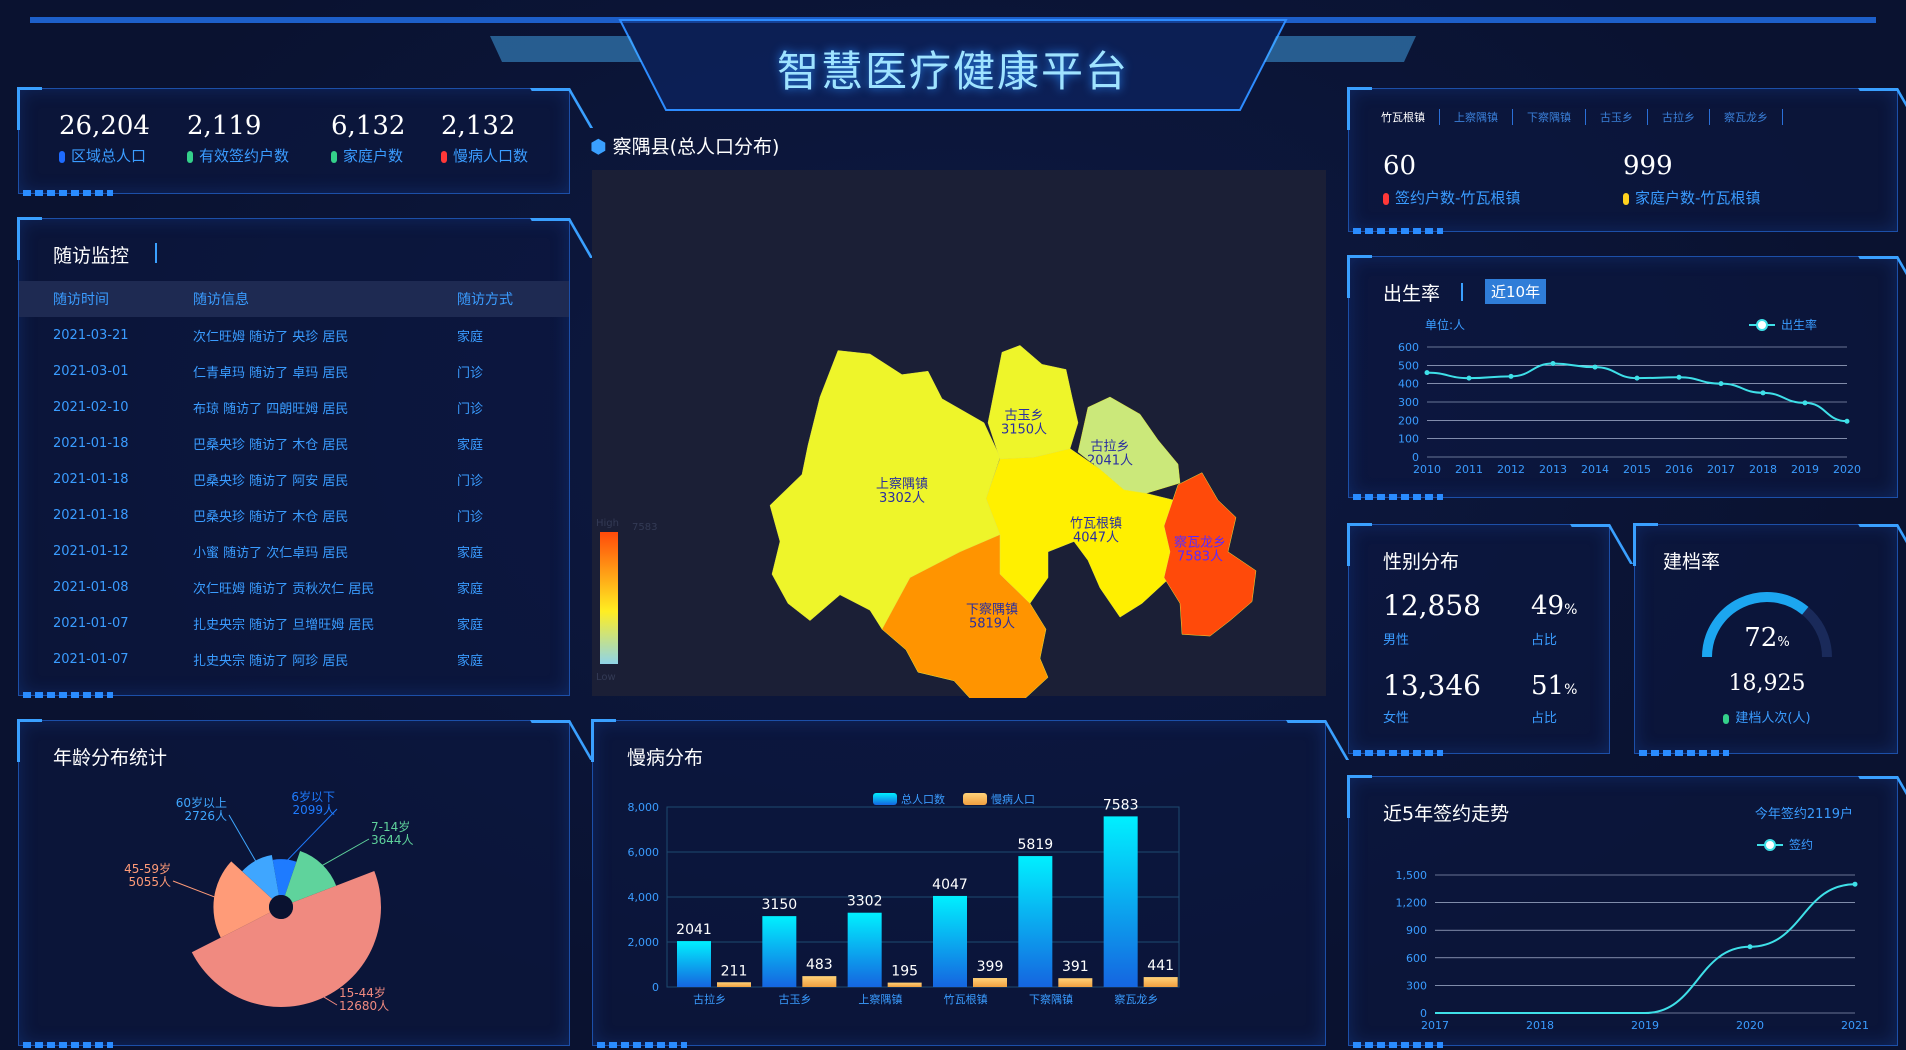  I want to click on bar-label: 399, so click(990, 967).